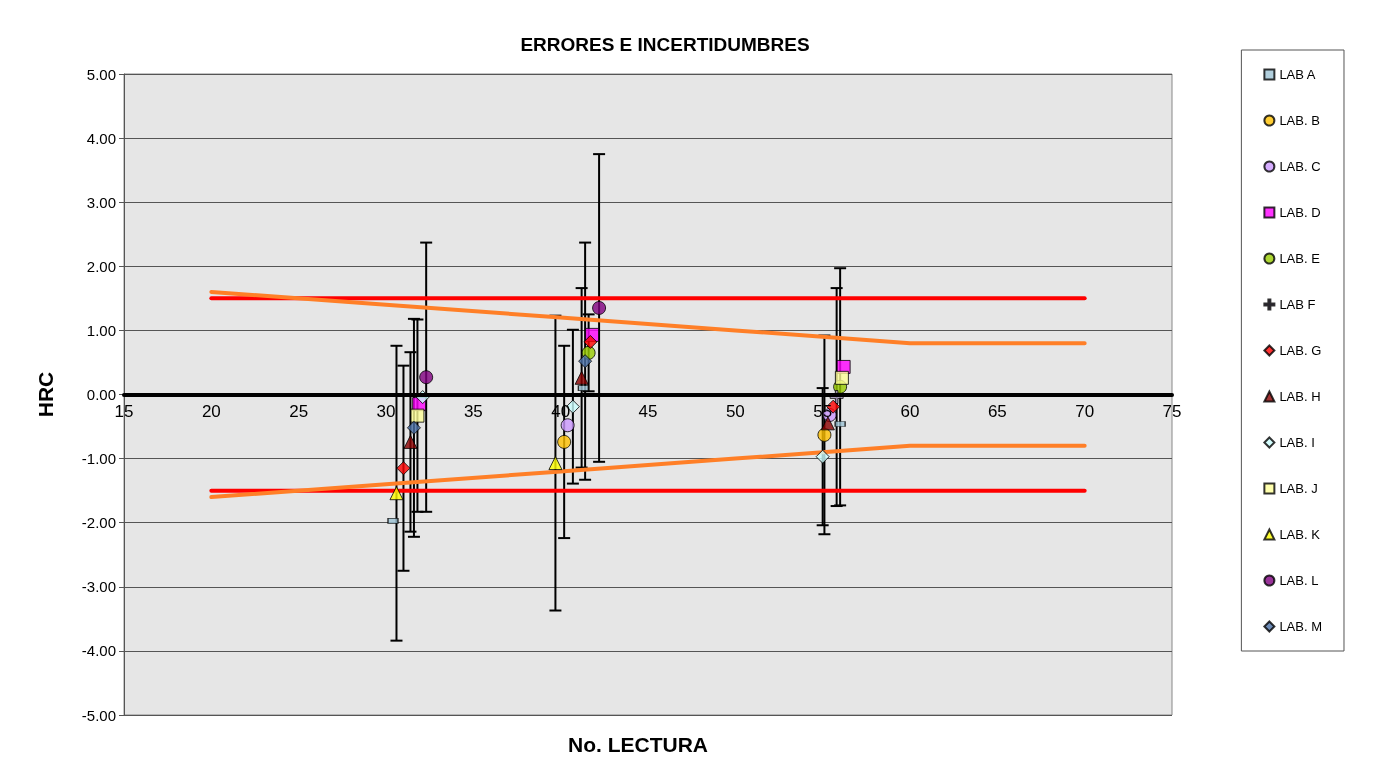 This screenshot has height=763, width=1376. What do you see at coordinates (299, 411) in the screenshot?
I see `x-tick-label: 25` at bounding box center [299, 411].